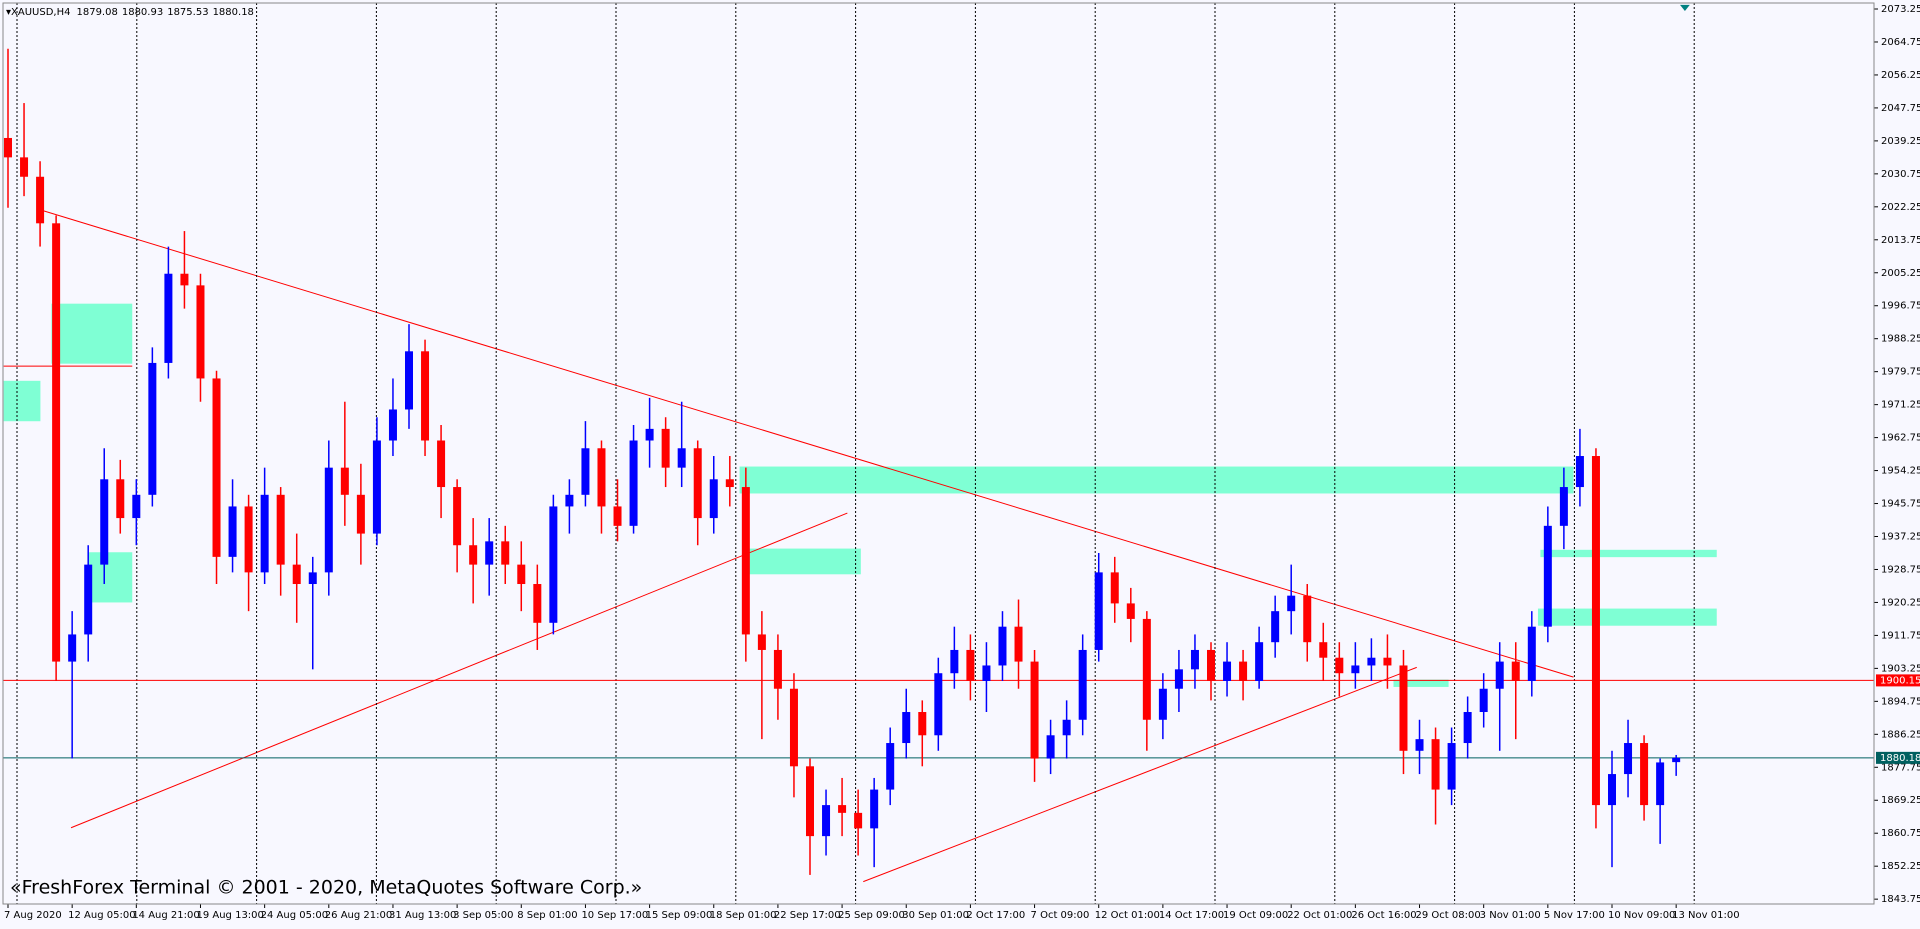 The image size is (1920, 929). Describe the element at coordinates (1319, 915) in the screenshot. I see `x-tick-label: 22 Oct 01:00` at that location.